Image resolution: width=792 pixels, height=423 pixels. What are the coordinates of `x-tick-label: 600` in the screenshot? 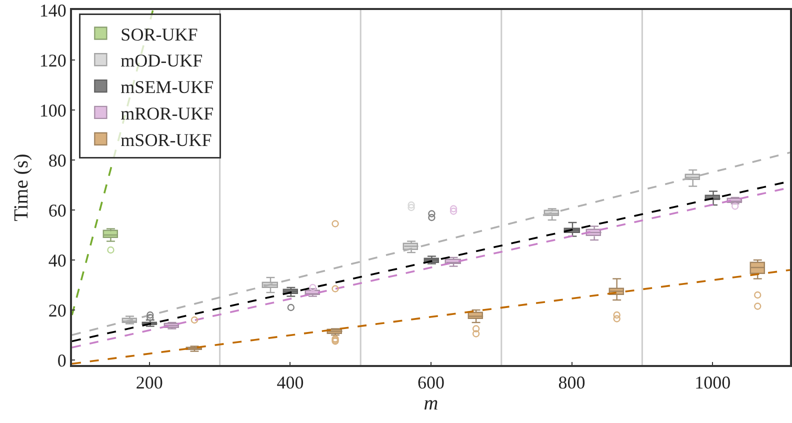 It's located at (431, 382).